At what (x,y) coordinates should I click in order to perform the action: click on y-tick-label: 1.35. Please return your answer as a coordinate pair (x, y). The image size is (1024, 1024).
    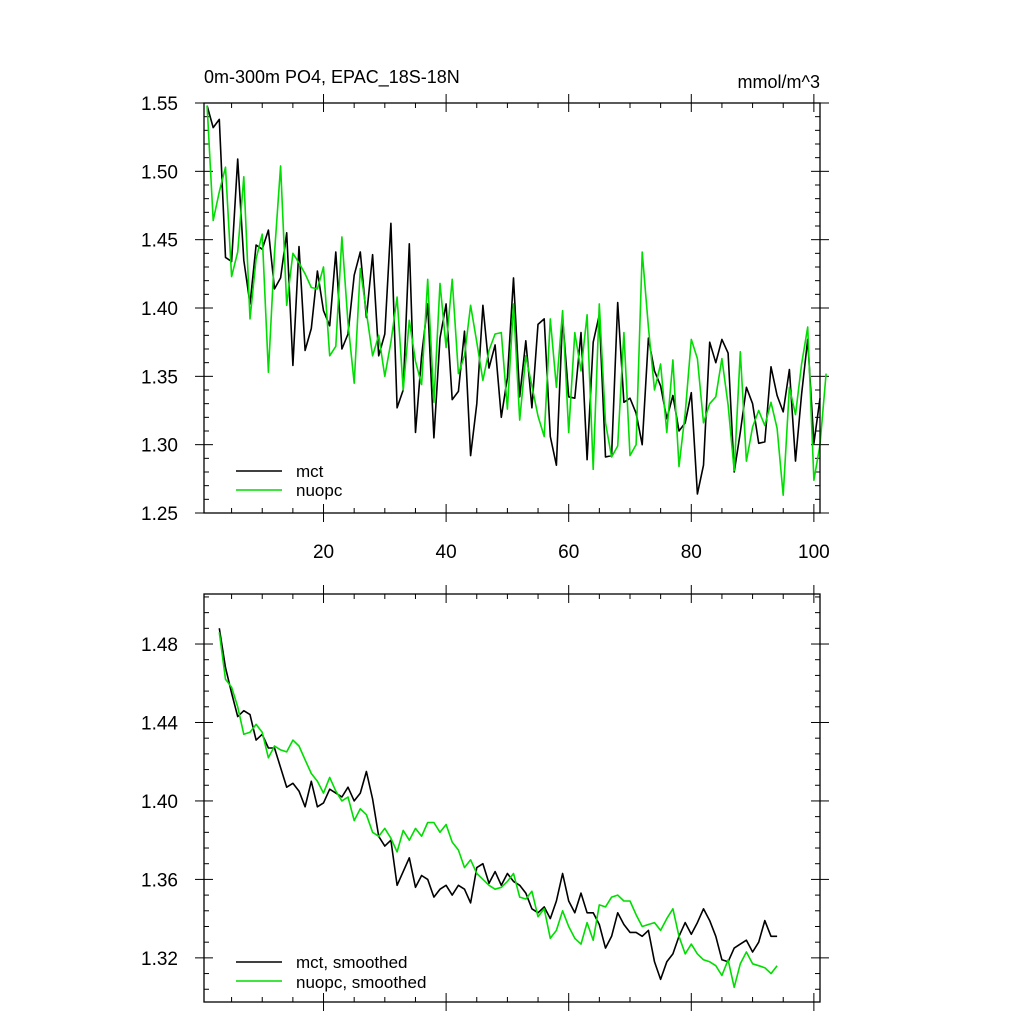
    Looking at the image, I should click on (159, 377).